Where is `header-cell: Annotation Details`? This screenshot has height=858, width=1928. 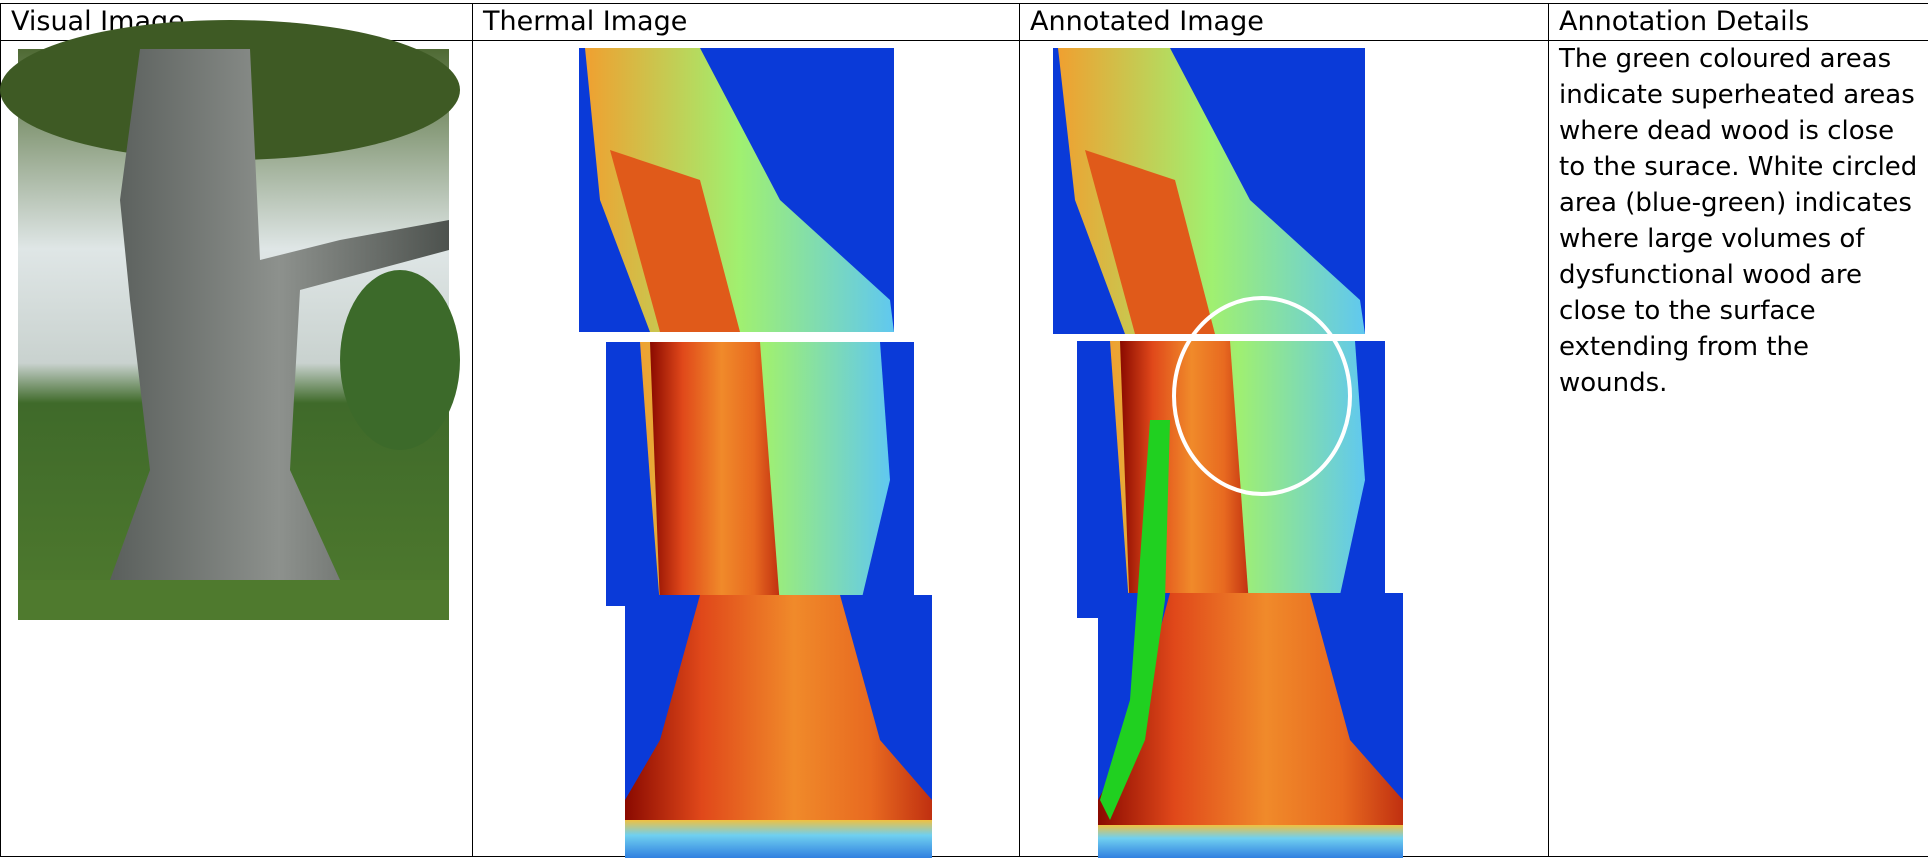 header-cell: Annotation Details is located at coordinates (1738, 22).